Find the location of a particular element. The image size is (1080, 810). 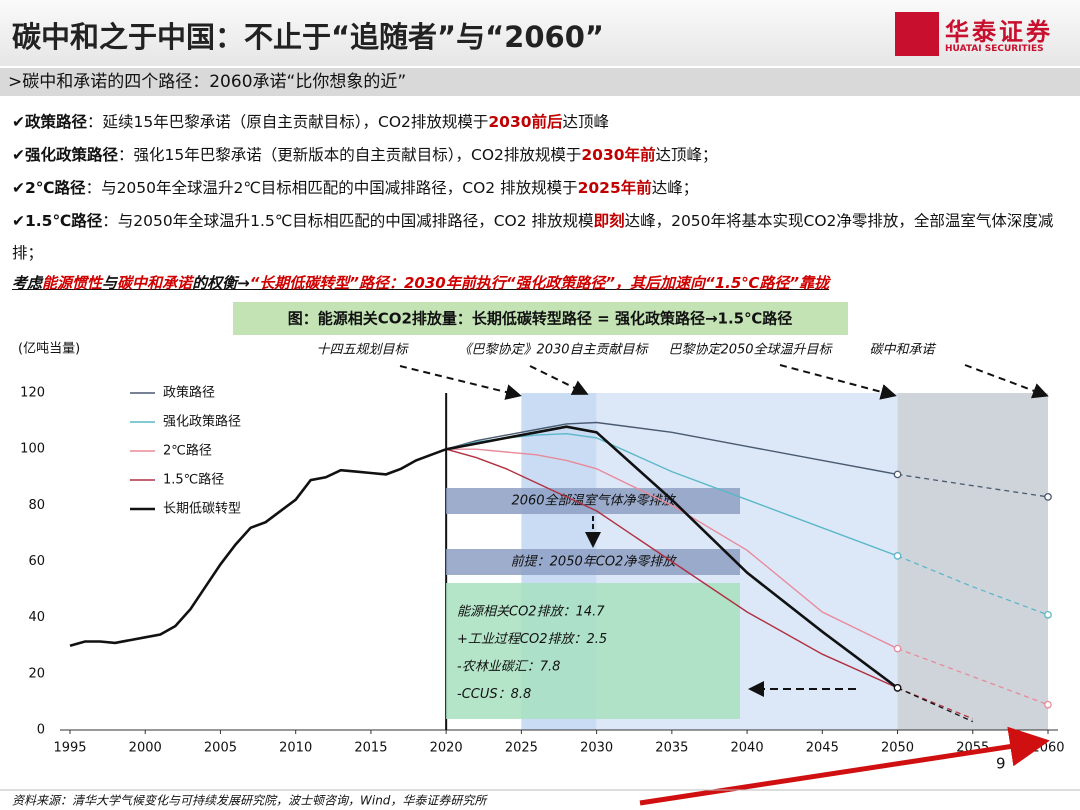

conclusion-text: 能源惯性 is located at coordinates (72, 283).